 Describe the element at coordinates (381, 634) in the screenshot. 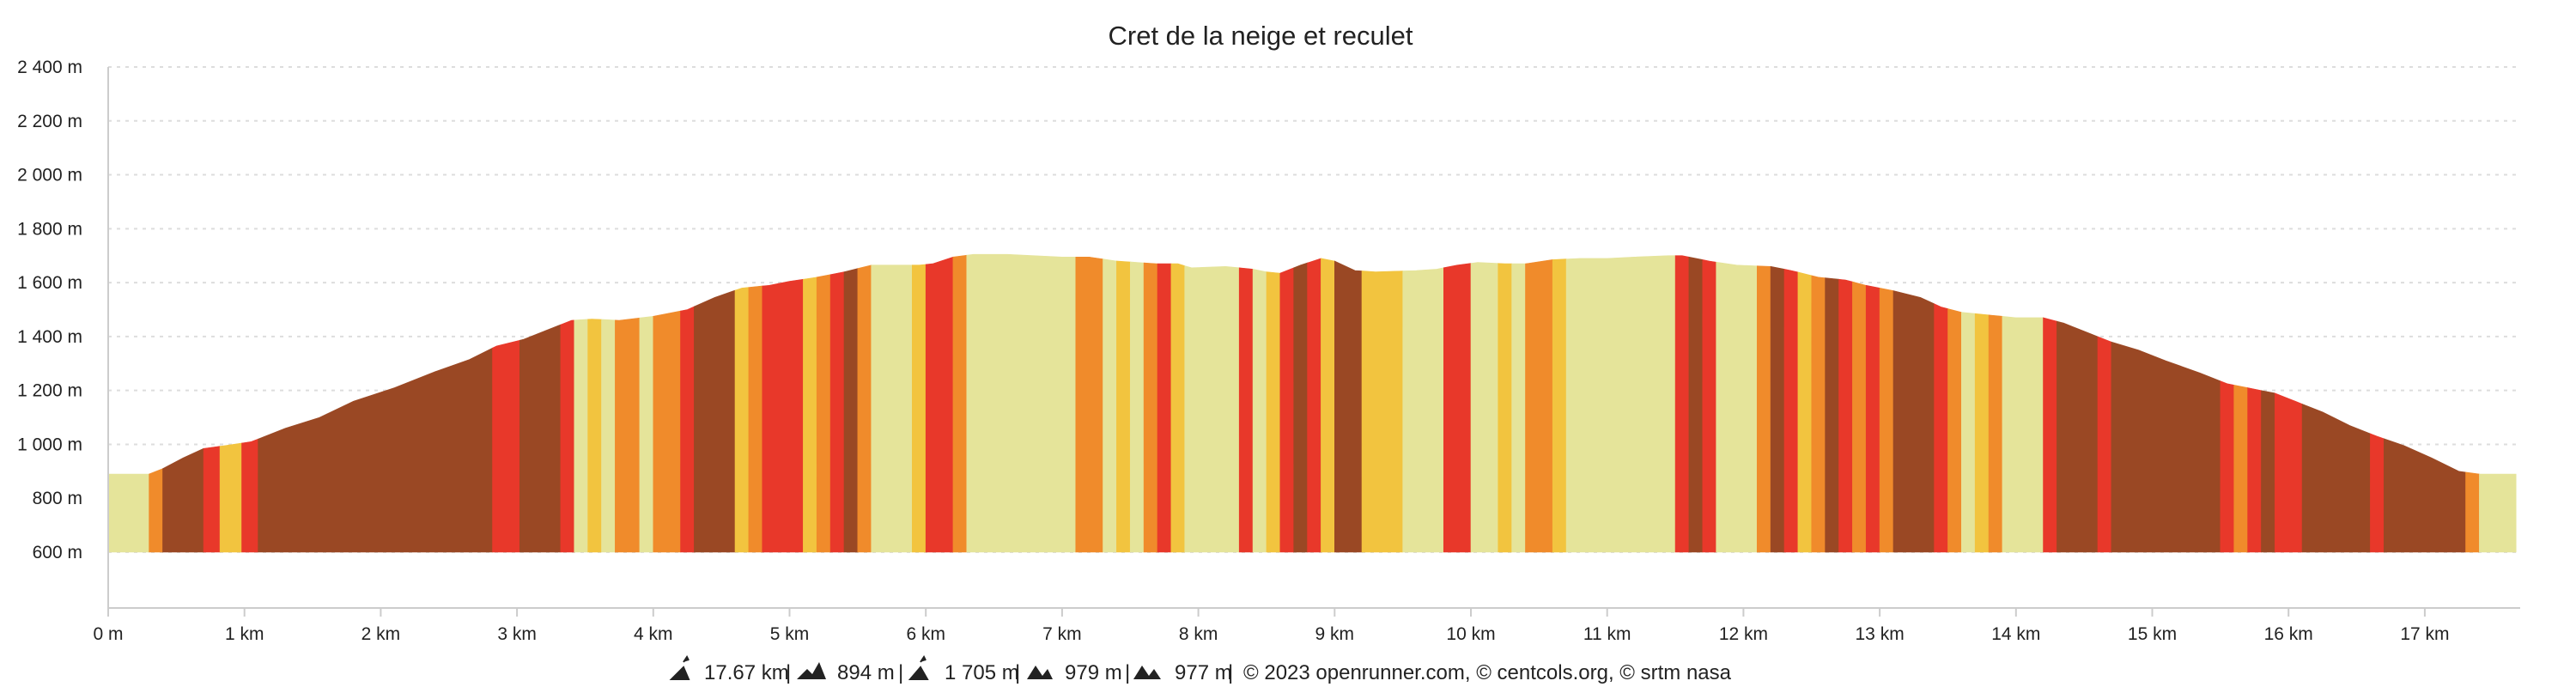

I see `x-tick-label: 2 km` at that location.